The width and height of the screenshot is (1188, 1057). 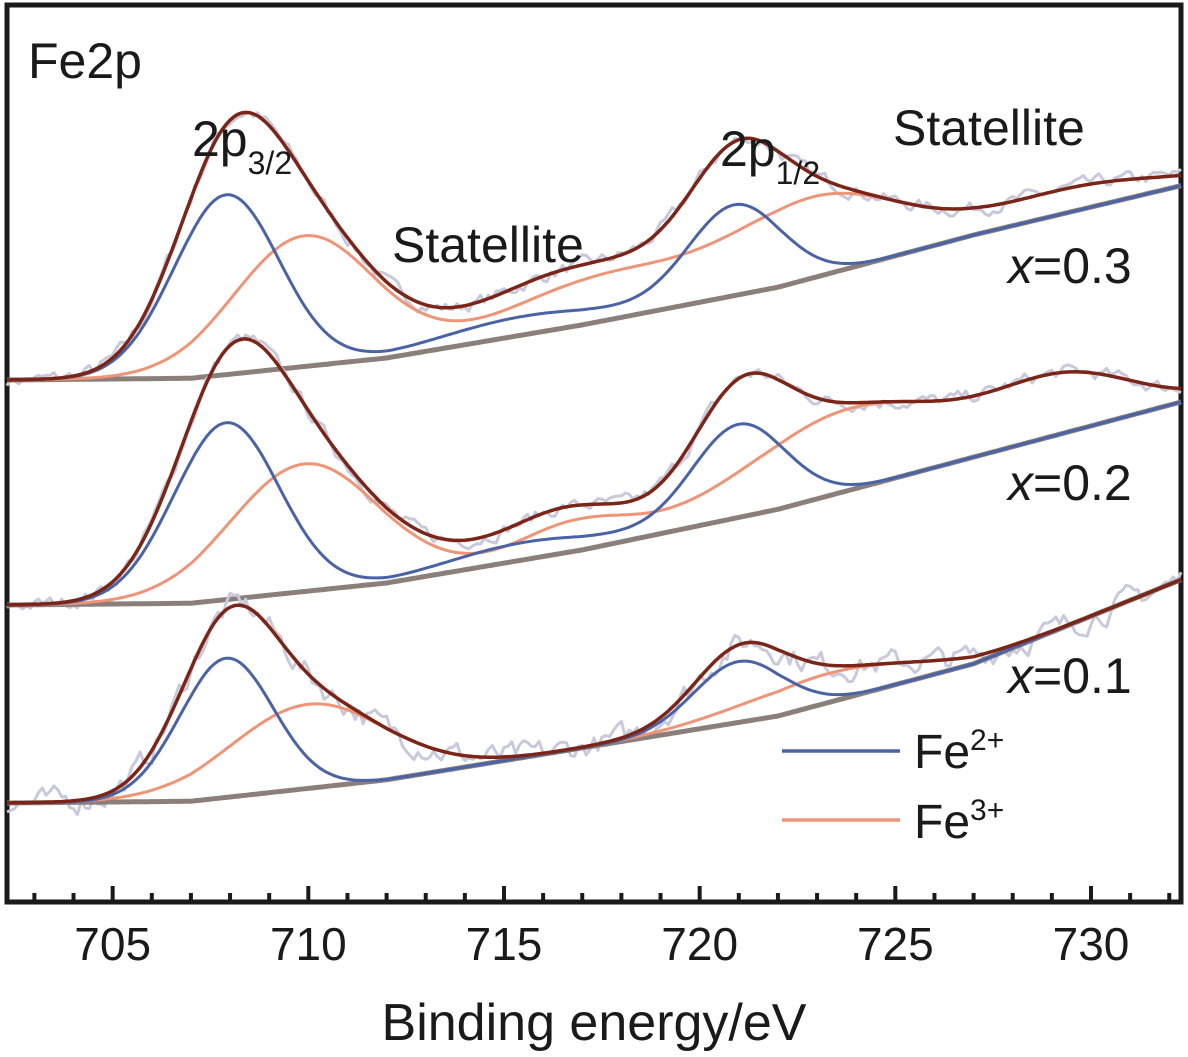 What do you see at coordinates (242, 146) in the screenshot?
I see `peak-label-2p32: 2p3/2` at bounding box center [242, 146].